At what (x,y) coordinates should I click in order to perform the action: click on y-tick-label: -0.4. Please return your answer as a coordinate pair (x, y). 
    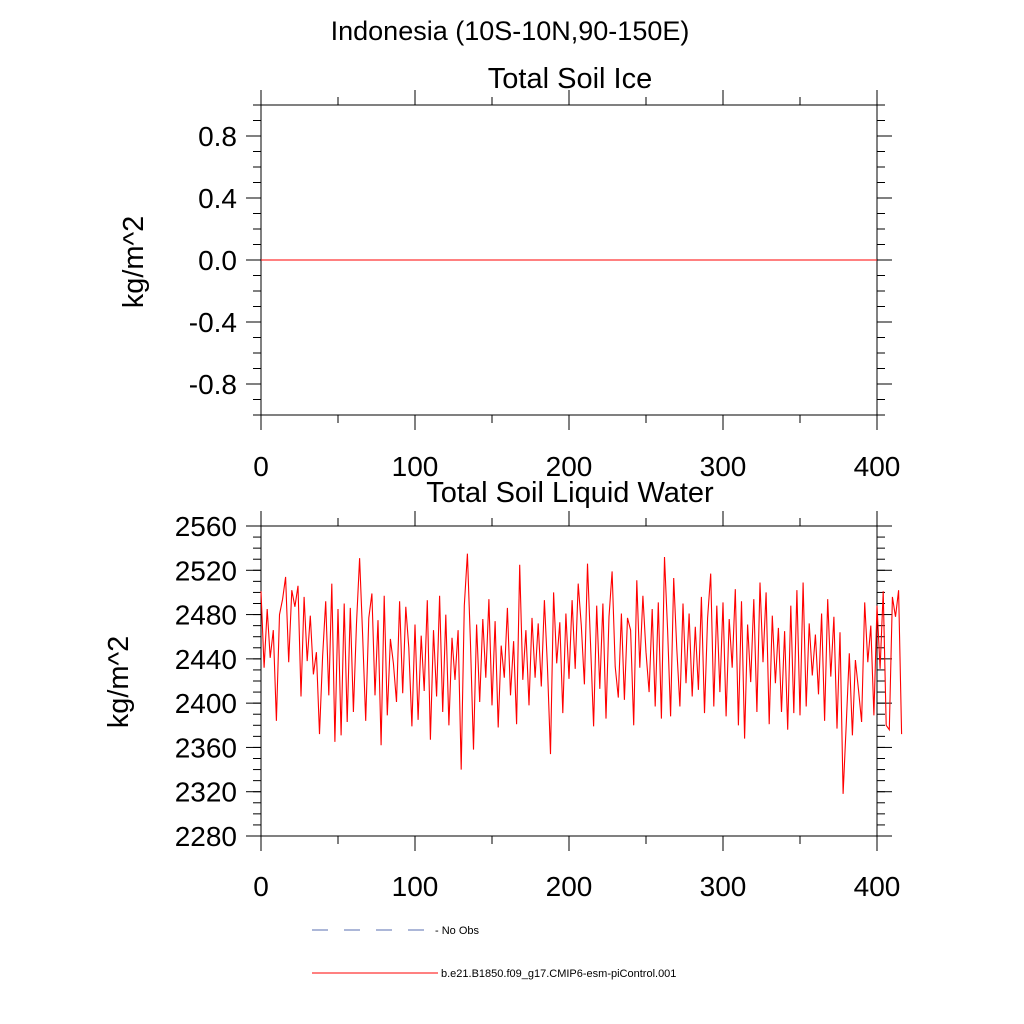
    Looking at the image, I should click on (213, 322).